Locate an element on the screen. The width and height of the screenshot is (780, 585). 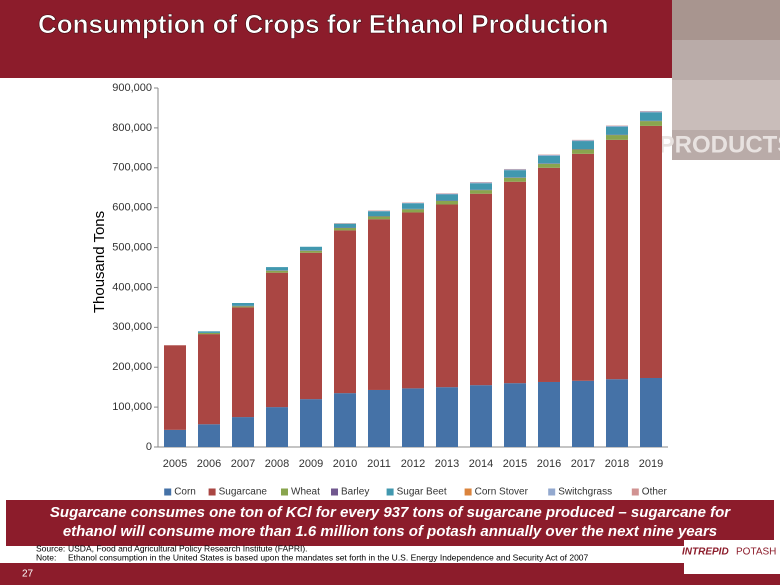
x-tick-label: 2010 is located at coordinates (345, 464).